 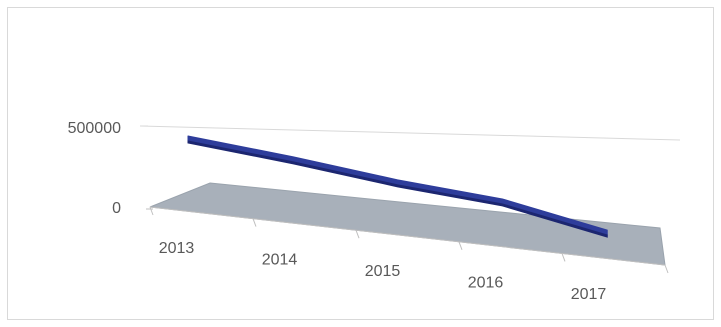 I want to click on x-axis-line, so click(x=407, y=236).